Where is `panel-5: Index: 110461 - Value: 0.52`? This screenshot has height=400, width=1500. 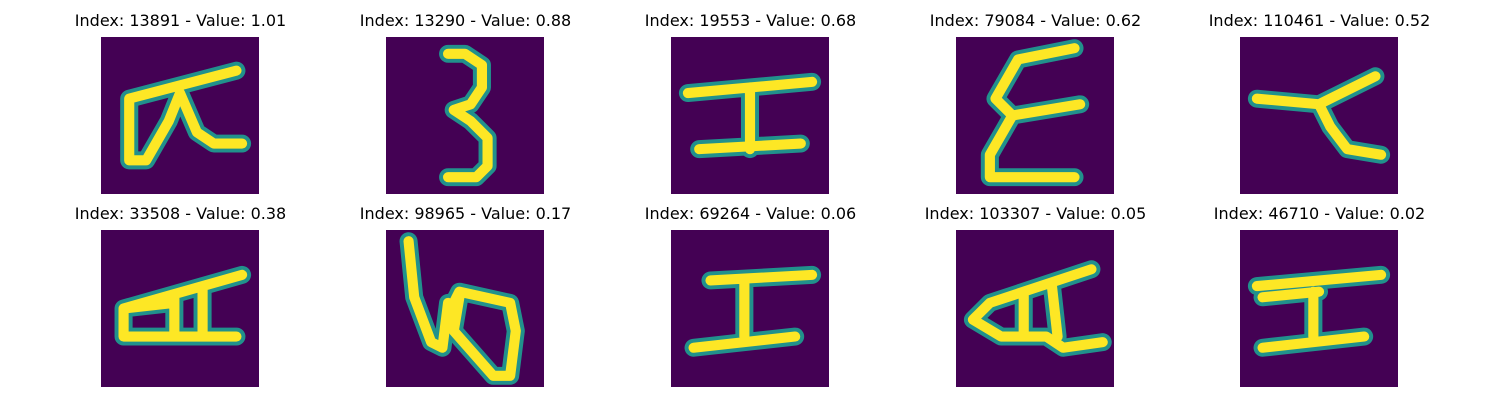 panel-5: Index: 110461 - Value: 0.52 is located at coordinates (1319, 106).